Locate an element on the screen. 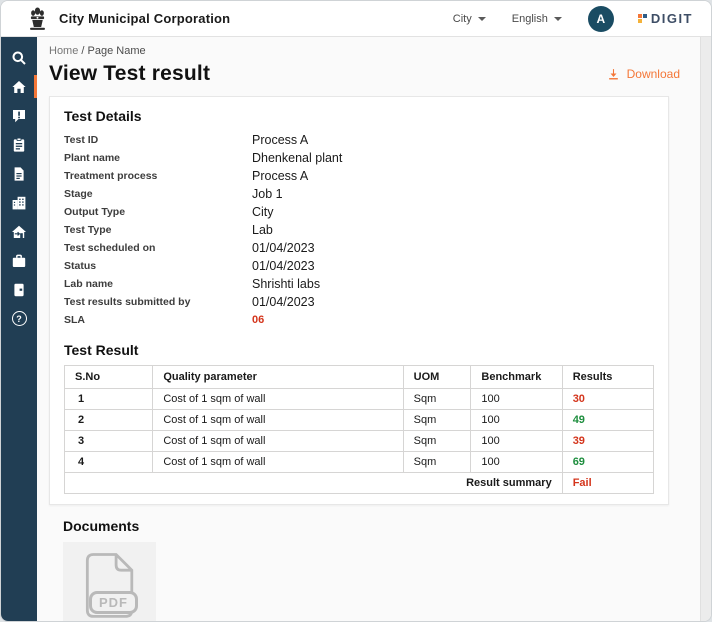  document-icon is located at coordinates (19, 173).